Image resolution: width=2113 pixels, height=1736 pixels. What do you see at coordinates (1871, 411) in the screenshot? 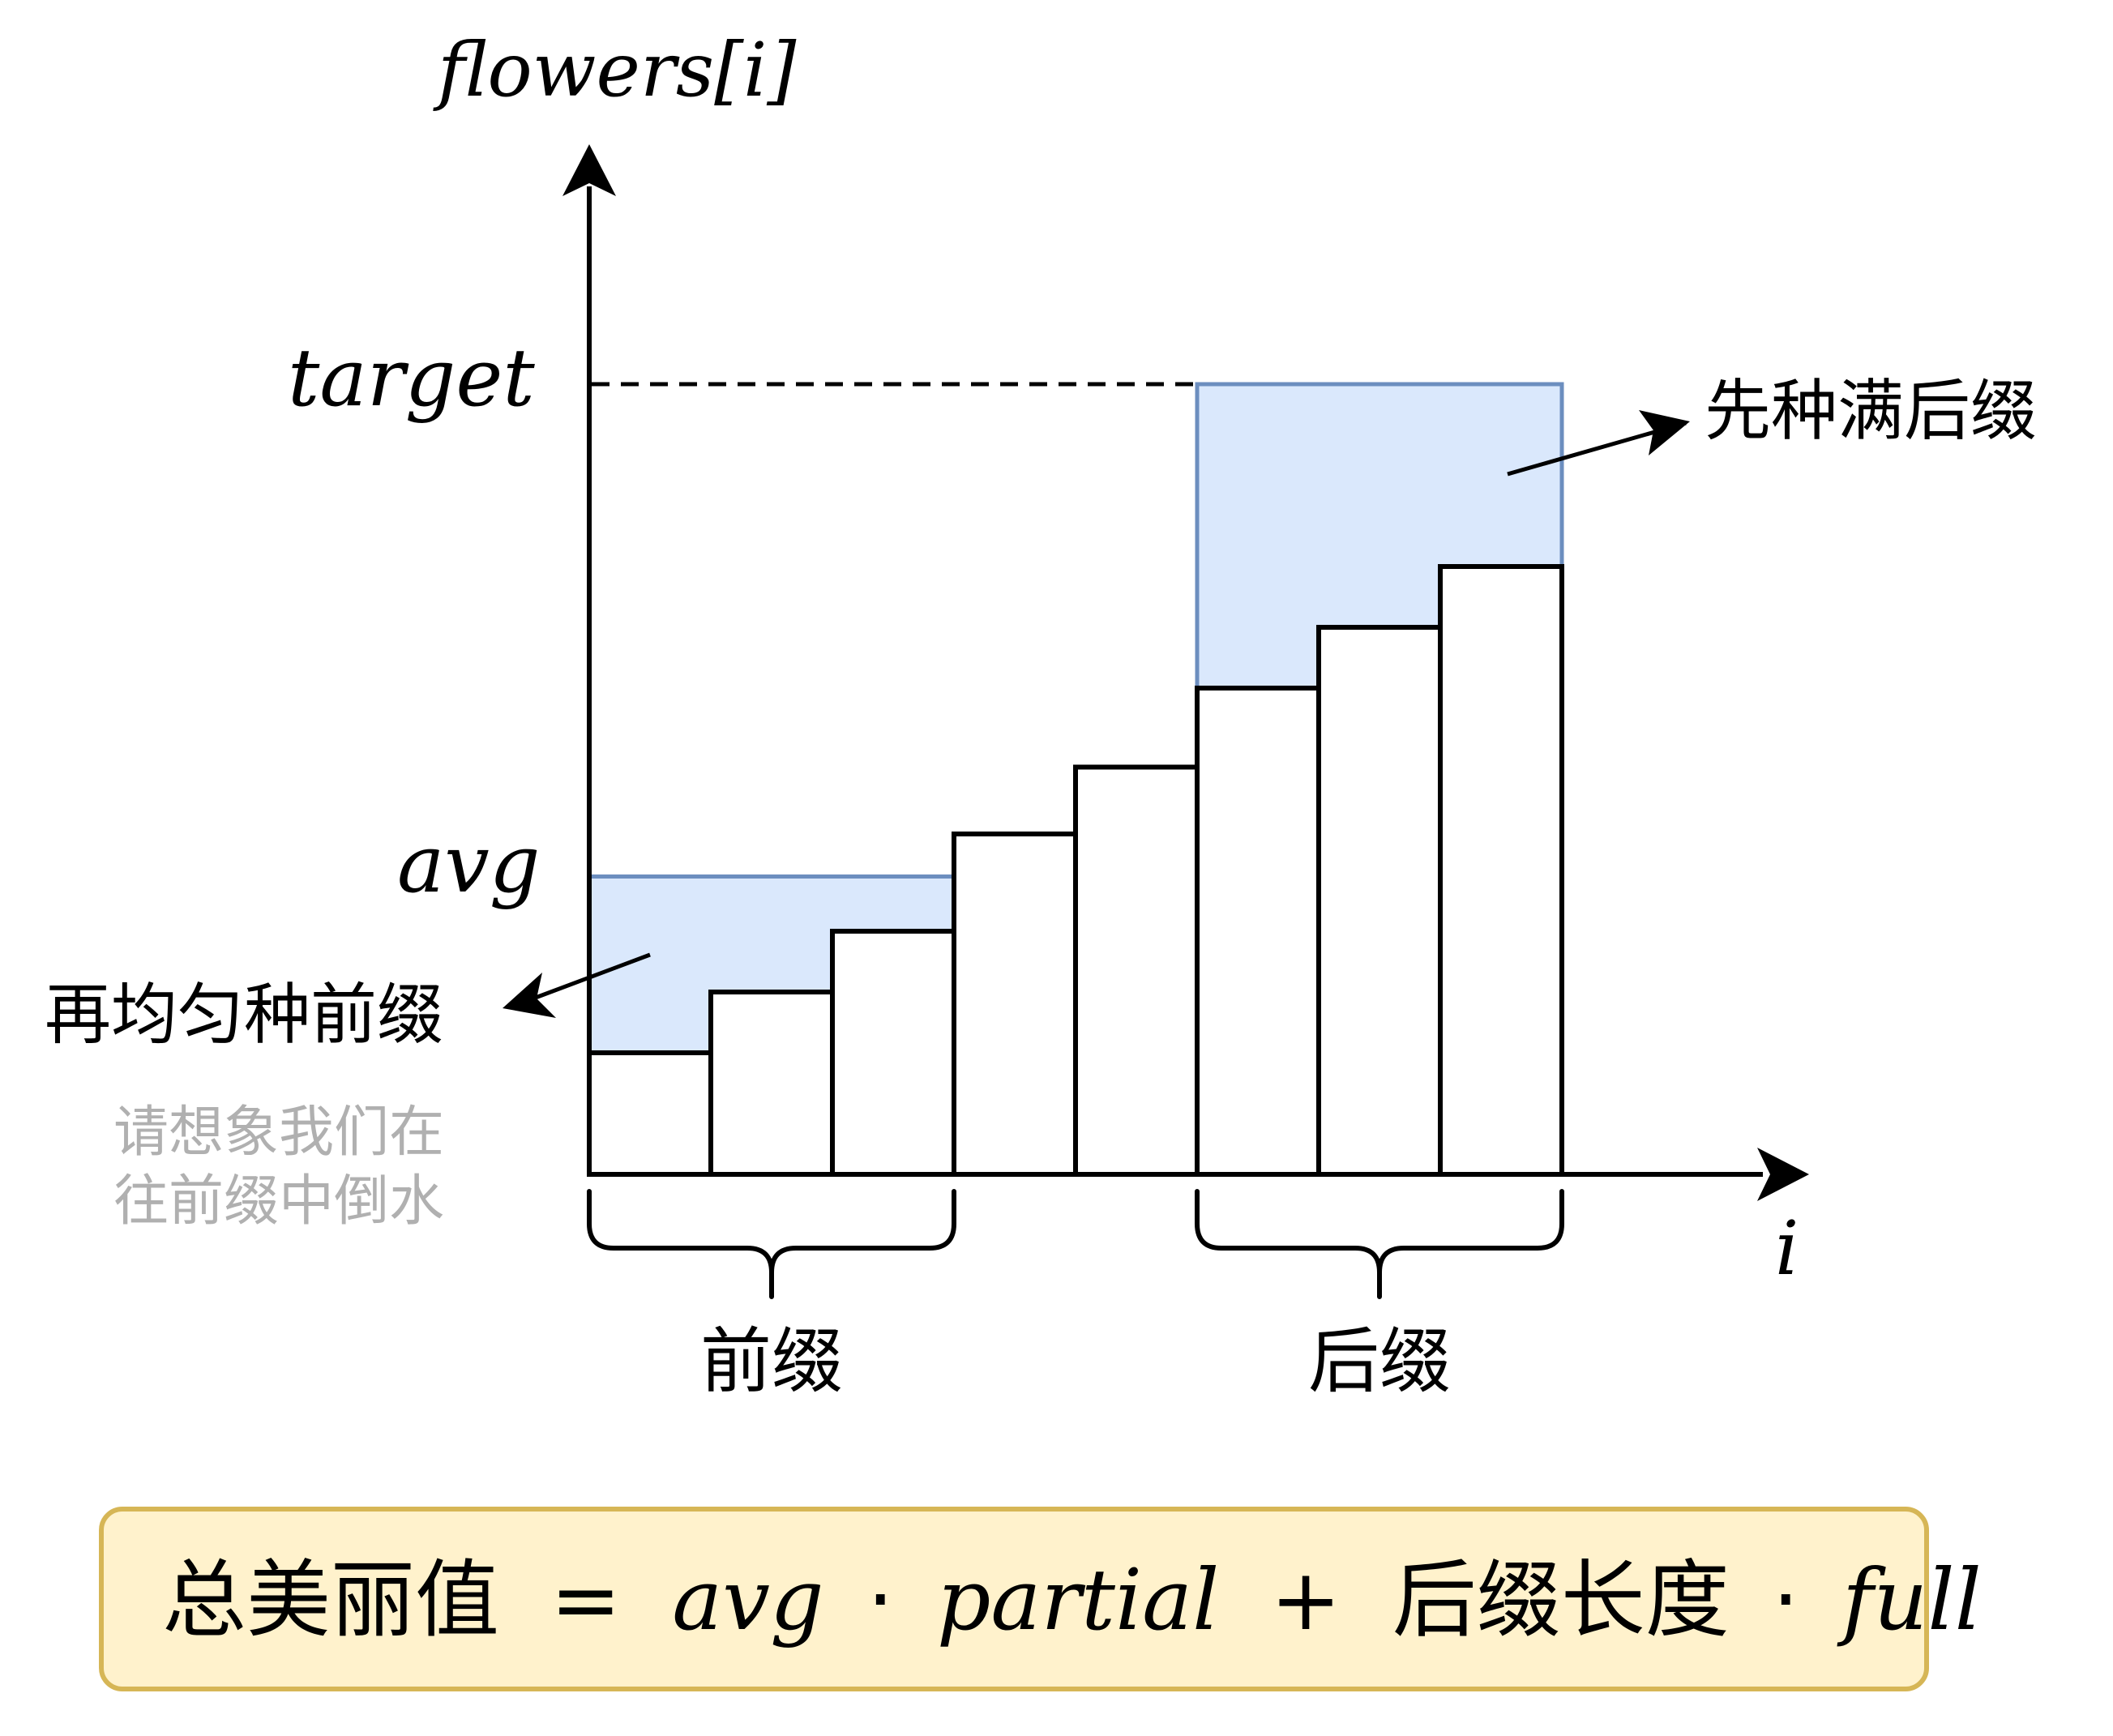
I see `suffix-note: 先种满后缀` at bounding box center [1871, 411].